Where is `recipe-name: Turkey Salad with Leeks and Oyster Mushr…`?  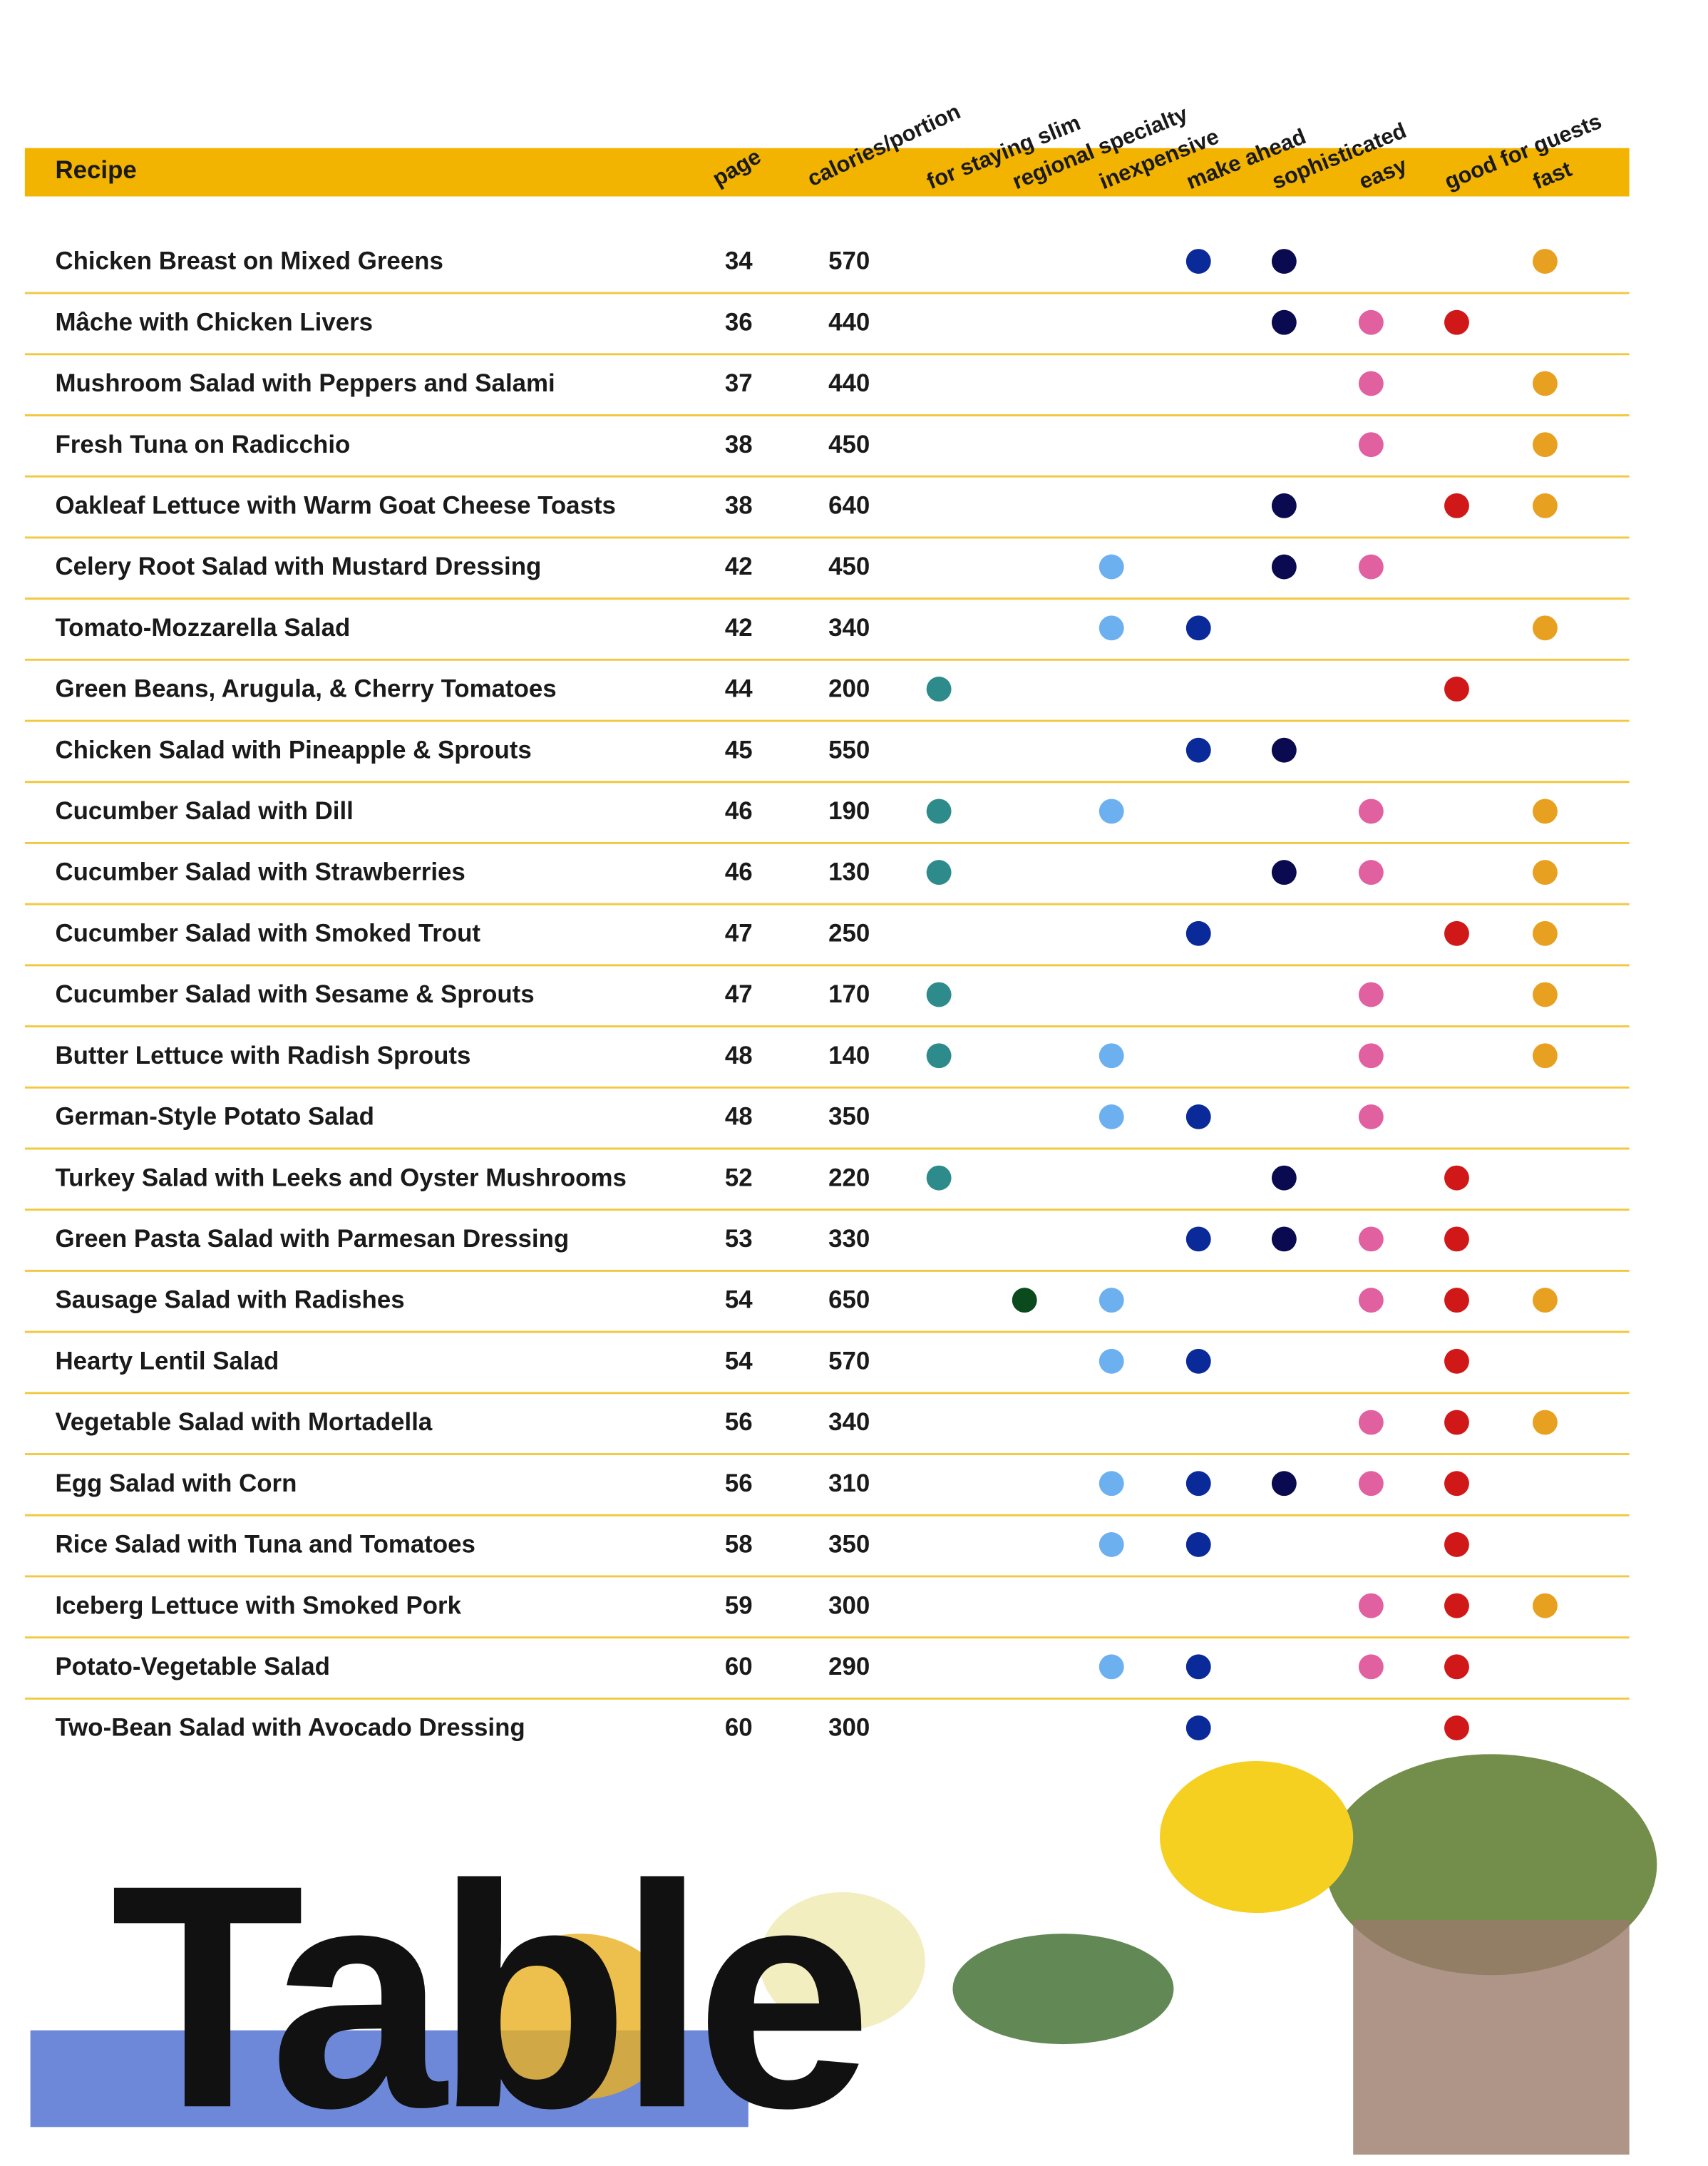
recipe-name: Turkey Salad with Leeks and Oyster Mushr… is located at coordinates (340, 1177).